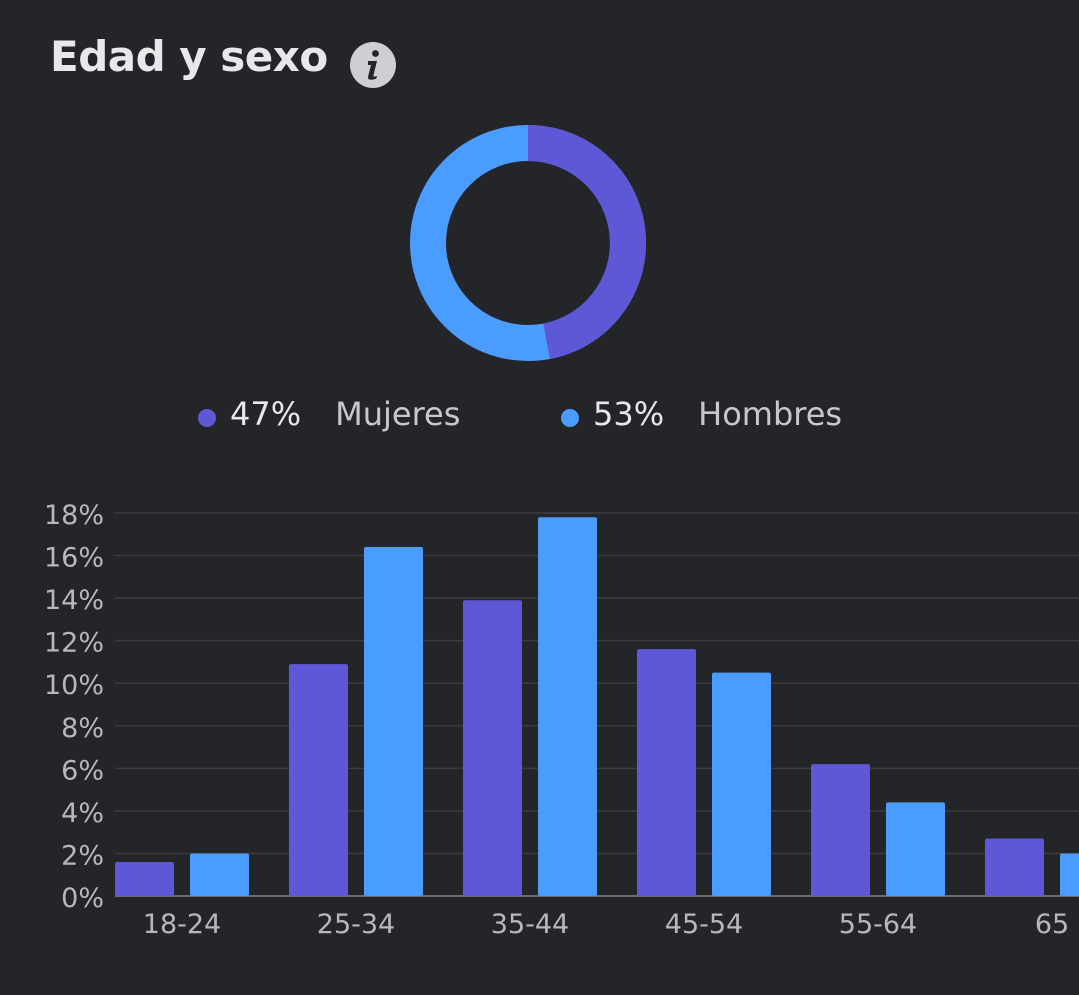 Image resolution: width=1079 pixels, height=995 pixels. I want to click on gender-donut-chart, so click(528, 243).